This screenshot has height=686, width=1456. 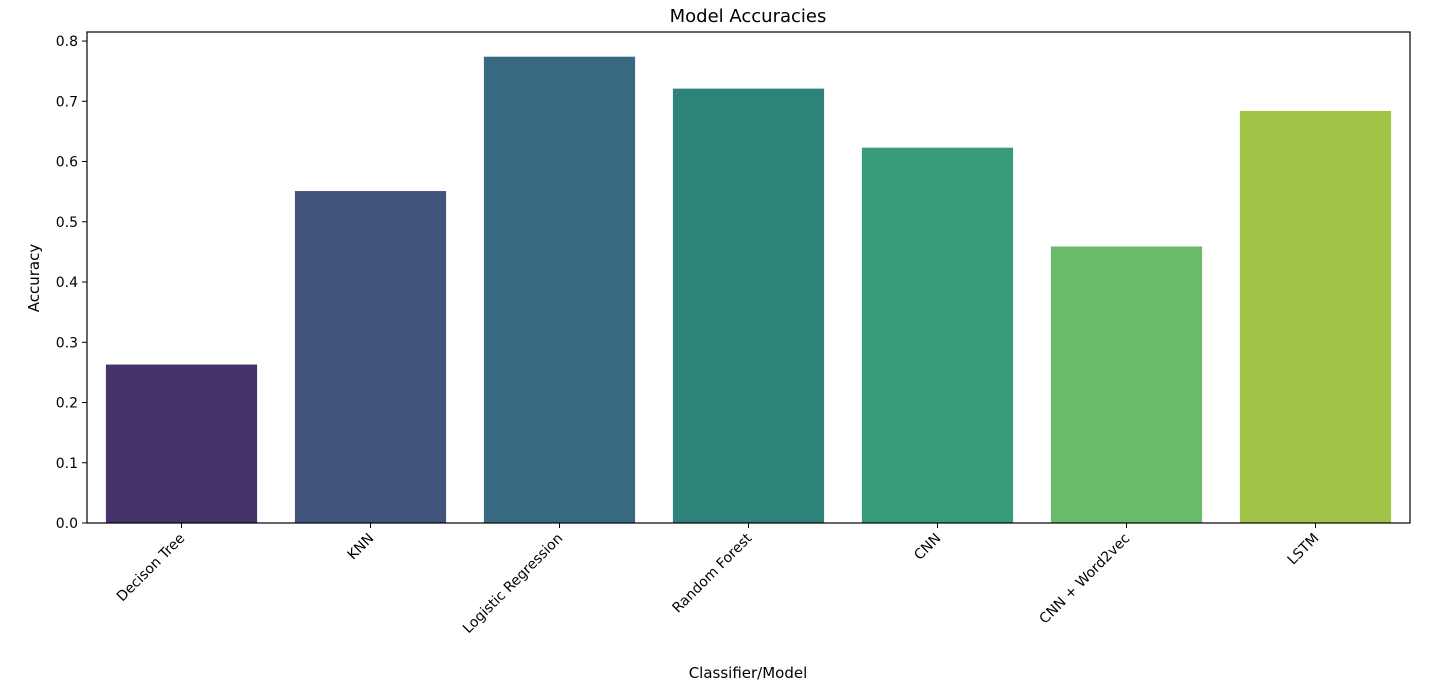 I want to click on y-tick-label-0: 0.0, so click(x=67, y=524).